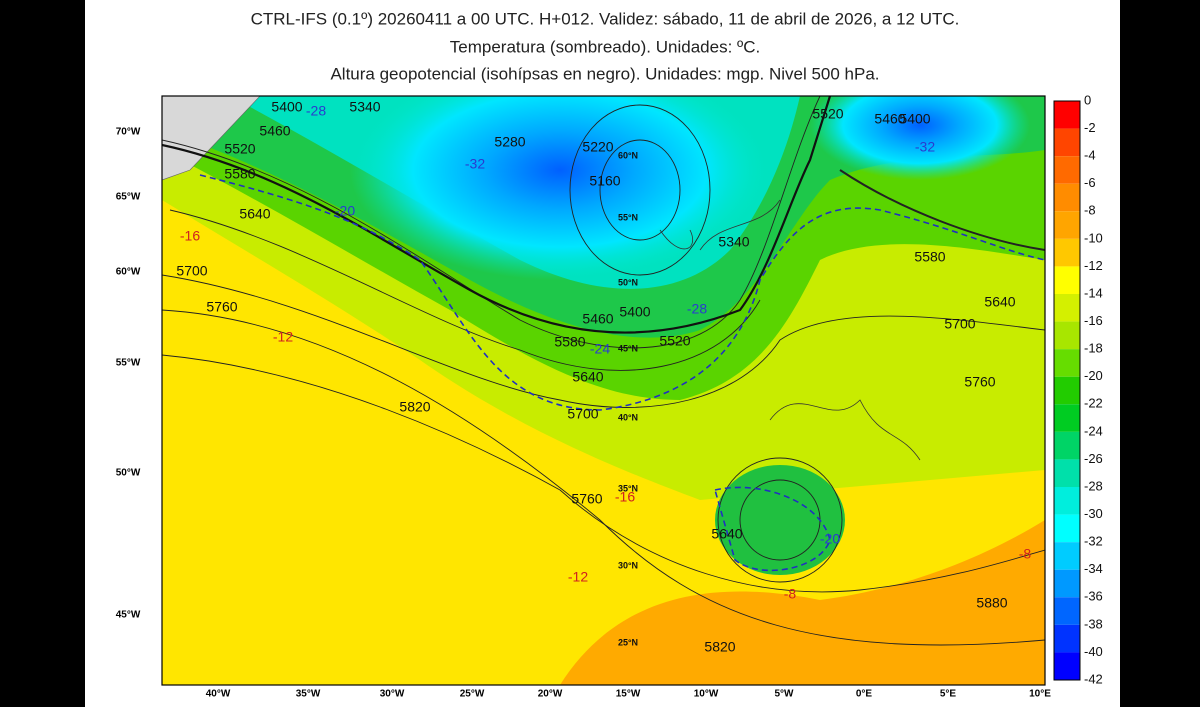 The height and width of the screenshot is (712, 1200). What do you see at coordinates (1090, 210) in the screenshot?
I see `colorbar-label: -8` at bounding box center [1090, 210].